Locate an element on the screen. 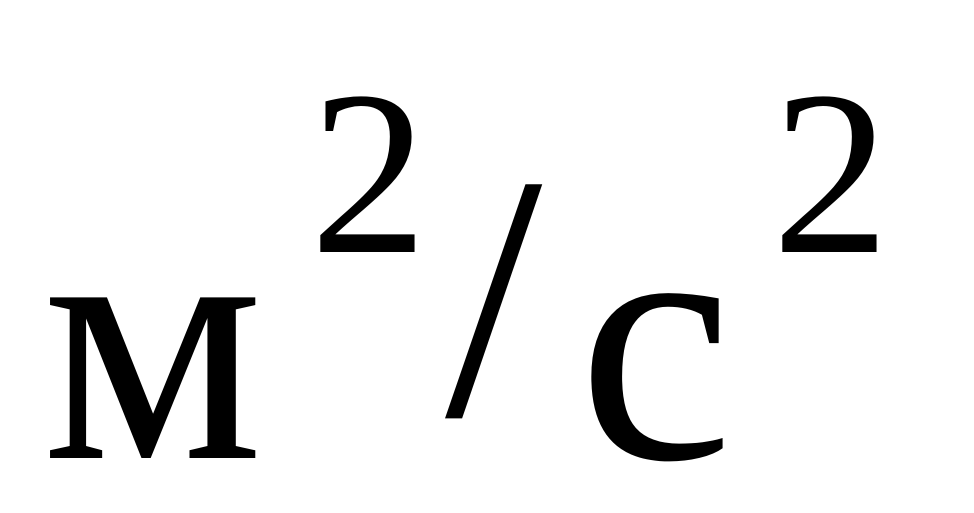  meter-exponent: 2 is located at coordinates (369, 173).